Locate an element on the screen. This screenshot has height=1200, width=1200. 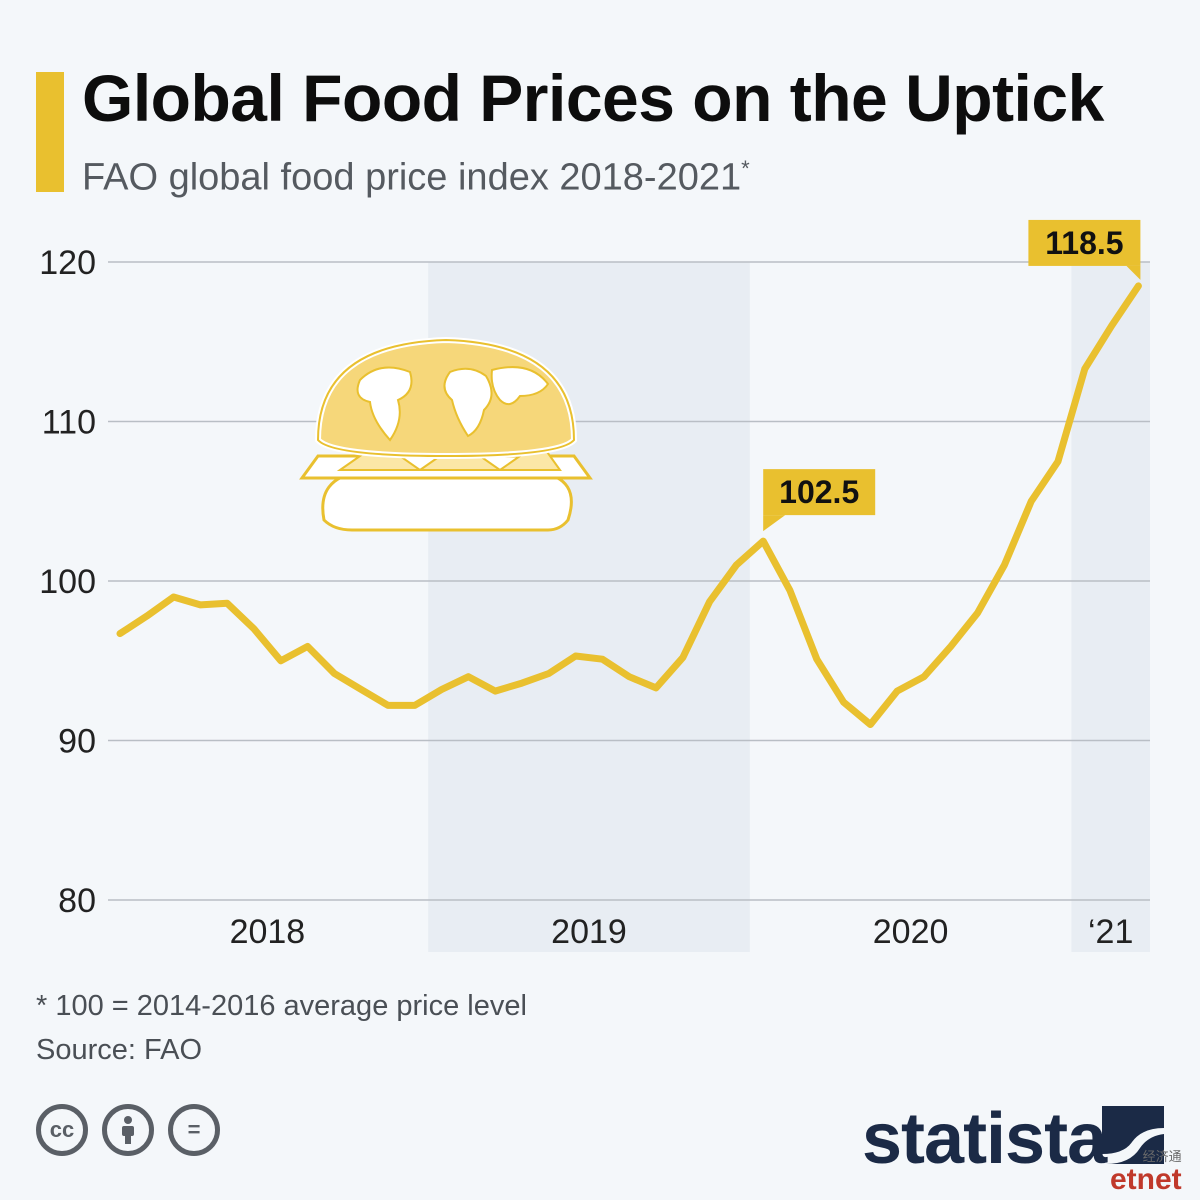
page-title: Global Food Prices on the Uptick is located at coordinates (593, 98).